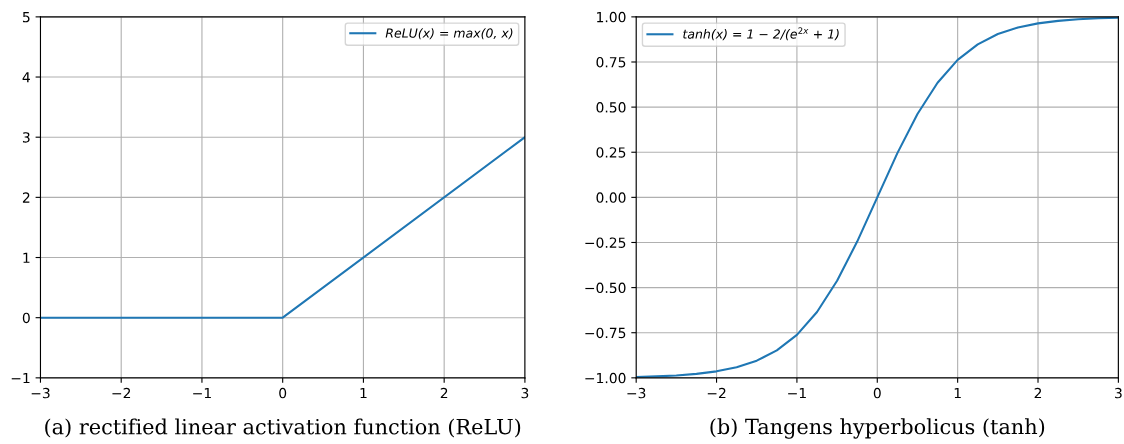  What do you see at coordinates (26, 137) in the screenshot?
I see `y-tick-label: 3` at bounding box center [26, 137].